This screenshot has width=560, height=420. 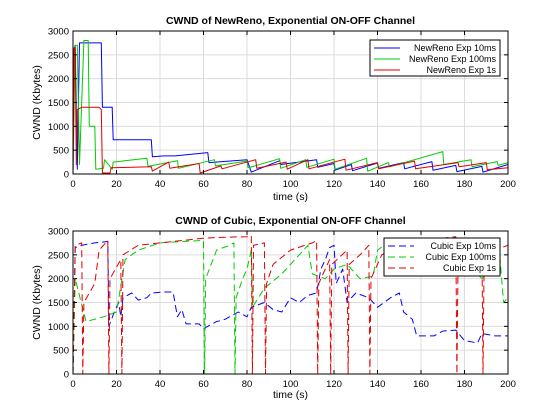 I want to click on legend-label: NewReno Exp 100ms, so click(x=453, y=59).